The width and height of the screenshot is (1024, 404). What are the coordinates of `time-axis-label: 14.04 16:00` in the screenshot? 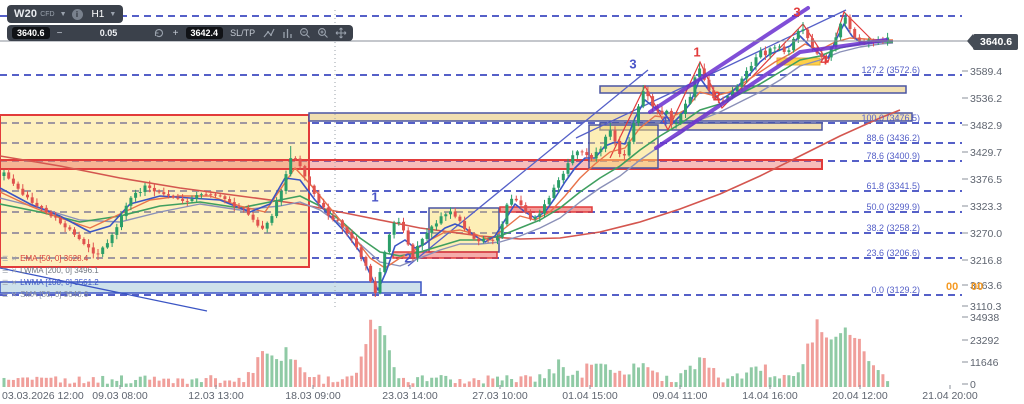 It's located at (770, 396).